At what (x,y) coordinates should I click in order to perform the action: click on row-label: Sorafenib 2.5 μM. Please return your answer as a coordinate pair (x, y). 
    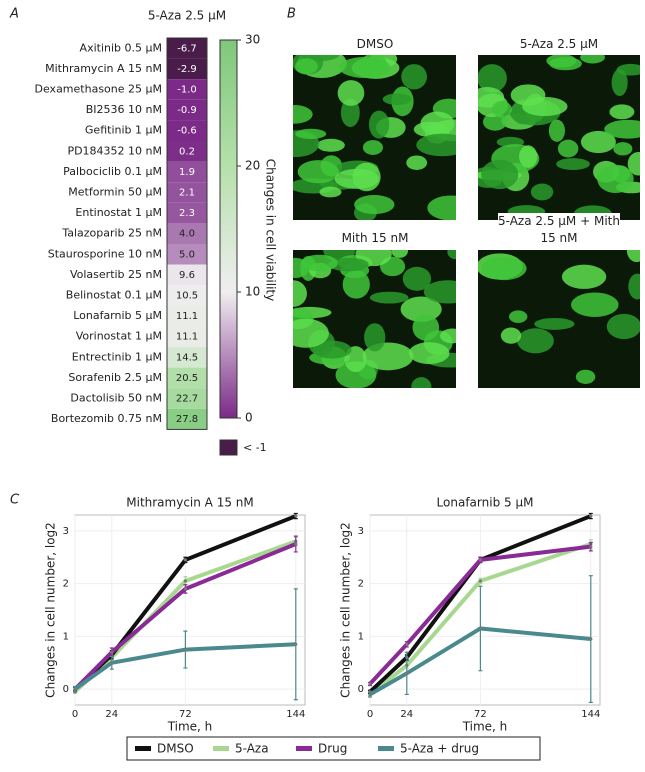
    Looking at the image, I should click on (115, 377).